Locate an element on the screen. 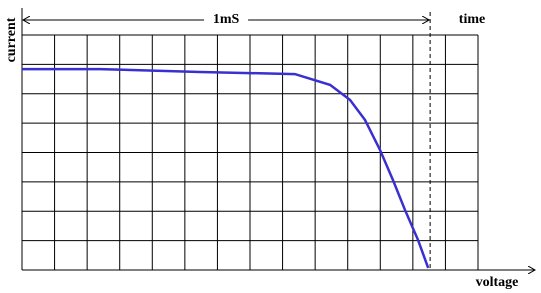 This screenshot has height=293, width=541. label-bg is located at coordinates (226, 20).